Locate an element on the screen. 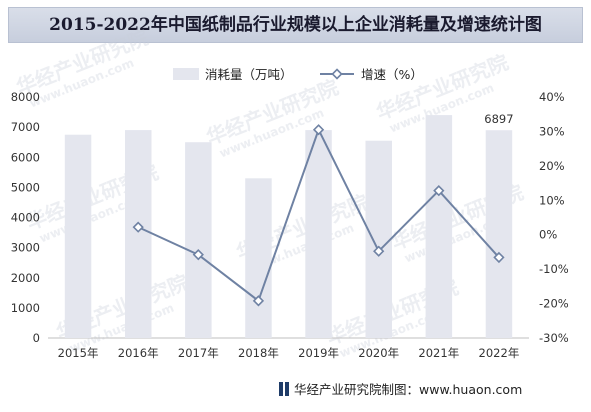  y-right-tick-label: 0% is located at coordinates (548, 235).